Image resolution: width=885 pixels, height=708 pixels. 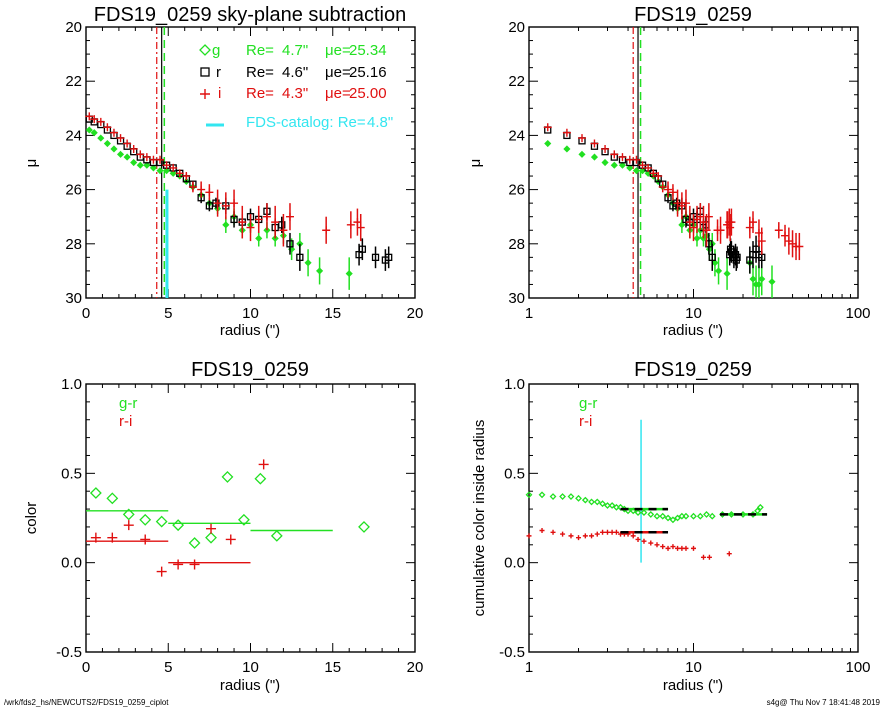 I want to click on y-tick-label: 28, so click(x=73, y=244).